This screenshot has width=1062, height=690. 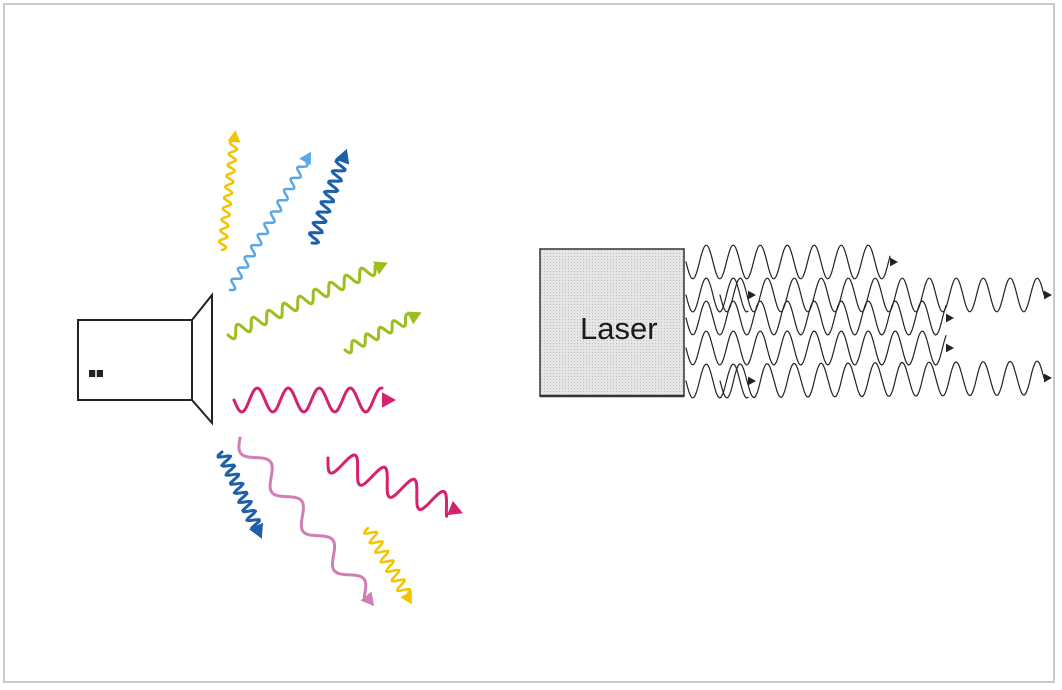 I want to click on coherent-wave-6-line, so click(x=882, y=295).